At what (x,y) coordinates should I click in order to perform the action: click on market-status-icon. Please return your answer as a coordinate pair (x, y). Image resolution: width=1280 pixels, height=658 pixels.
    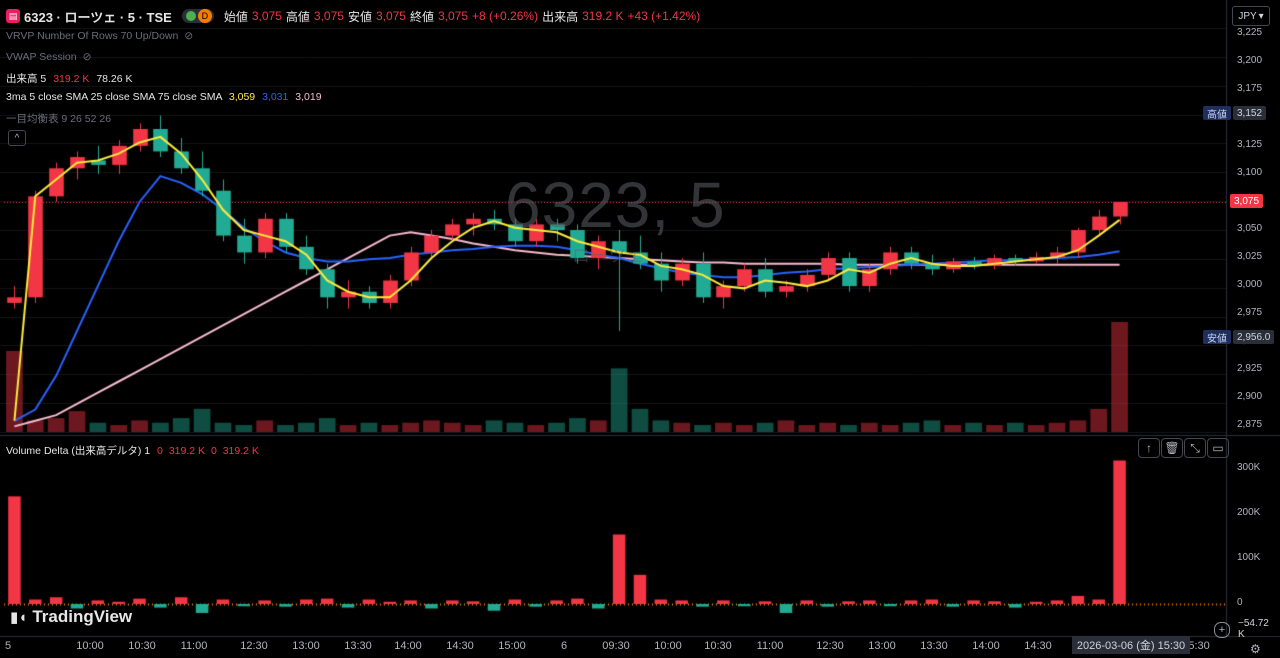
    Looking at the image, I should click on (190, 16).